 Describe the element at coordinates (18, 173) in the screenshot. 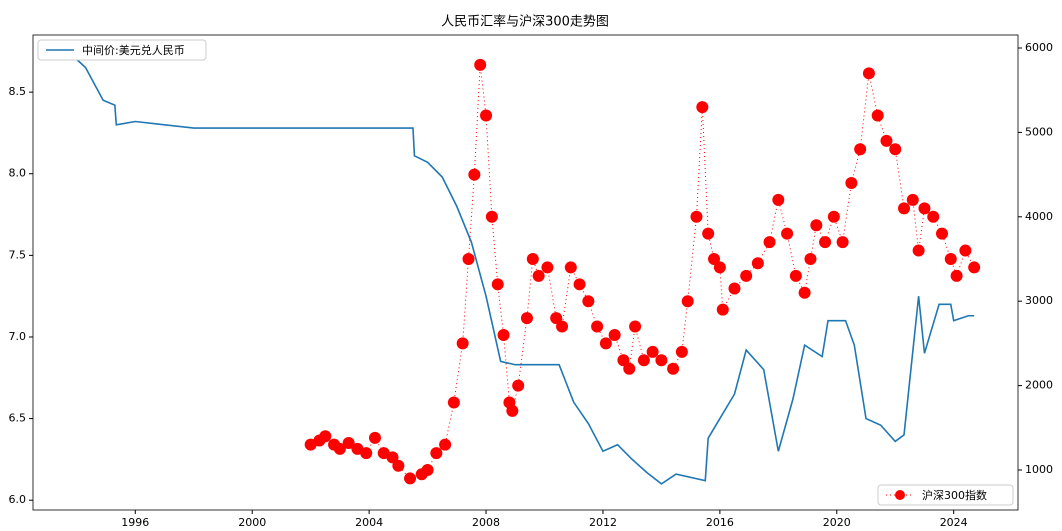

I see `y-tick-label: 8.0` at that location.